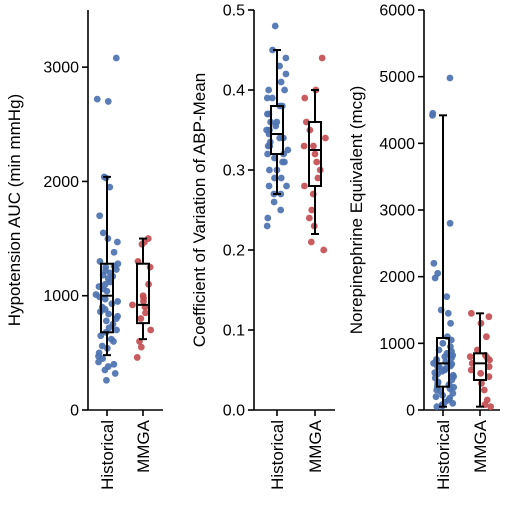 This screenshot has width=510, height=507. Describe the element at coordinates (397, 11) in the screenshot. I see `y-tick-label: 6000` at that location.